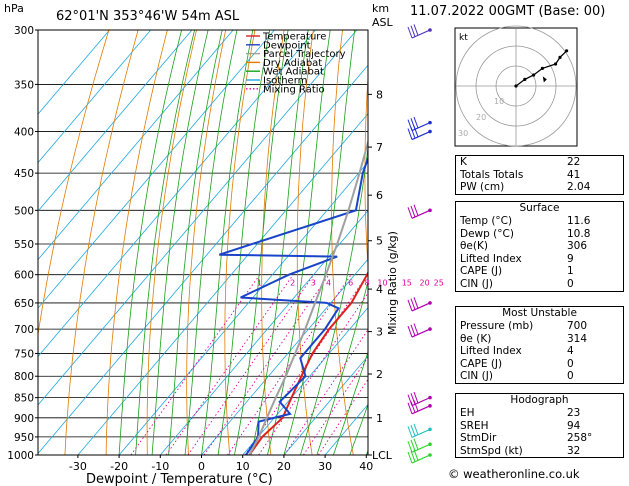  Describe the element at coordinates (24, 304) in the screenshot. I see `pressure-tick-label: 650` at that location.